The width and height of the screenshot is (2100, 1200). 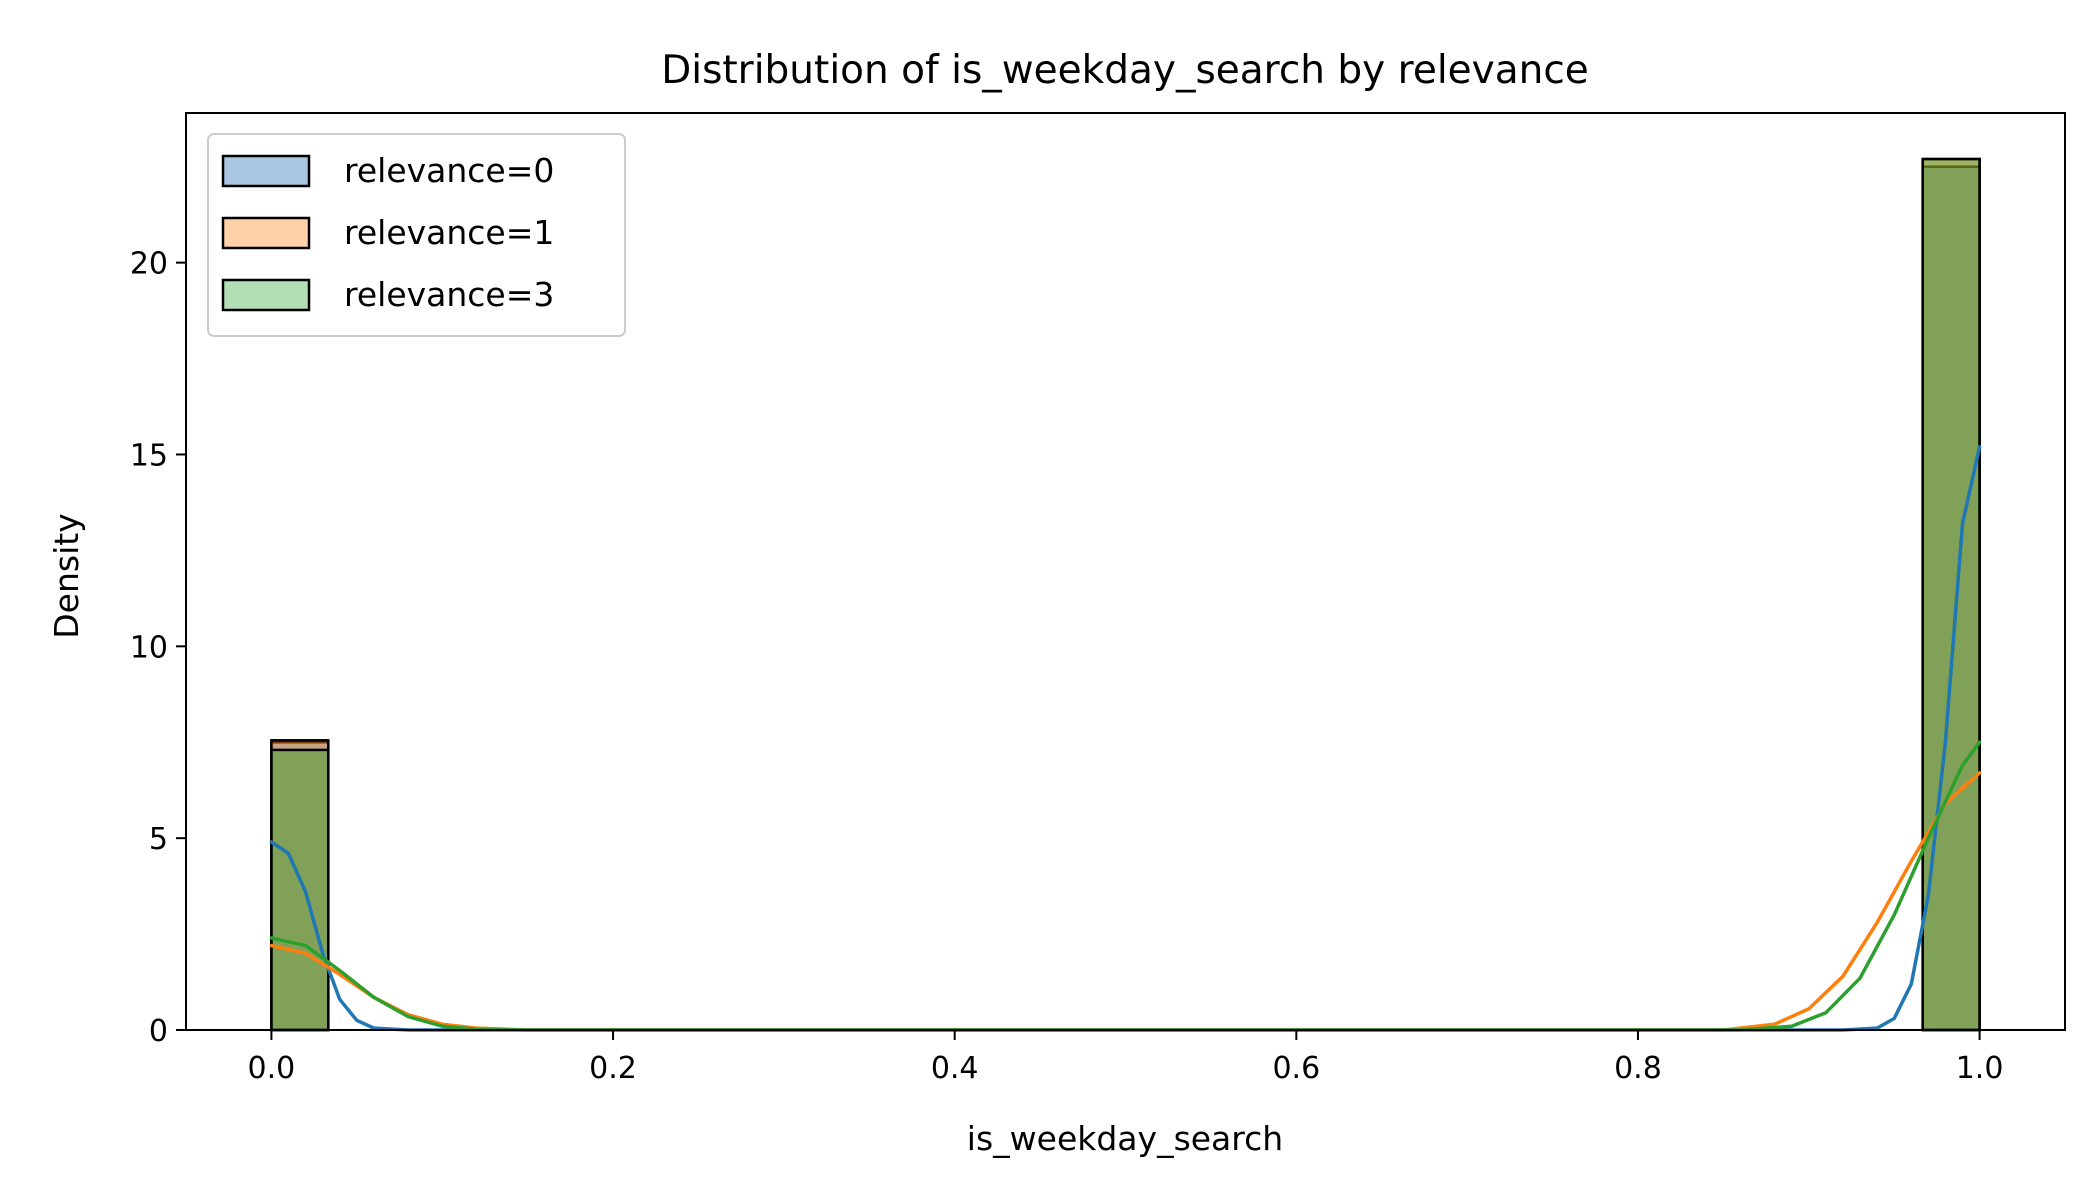 I want to click on y-tick-label: 10, so click(x=149, y=647).